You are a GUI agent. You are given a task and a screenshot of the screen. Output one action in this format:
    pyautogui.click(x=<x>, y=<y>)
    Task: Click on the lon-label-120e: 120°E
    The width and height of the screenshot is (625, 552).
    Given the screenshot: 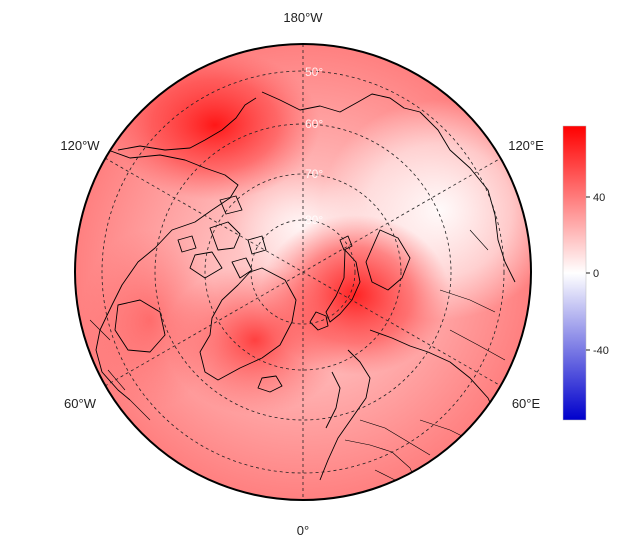 What is the action you would take?
    pyautogui.click(x=526, y=145)
    